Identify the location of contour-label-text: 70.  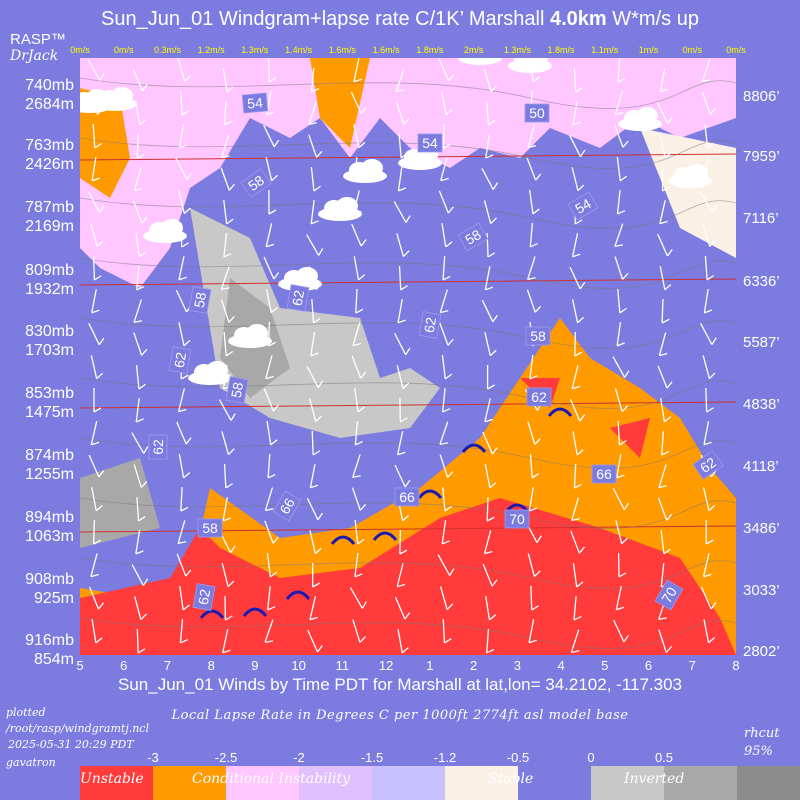
(517, 519).